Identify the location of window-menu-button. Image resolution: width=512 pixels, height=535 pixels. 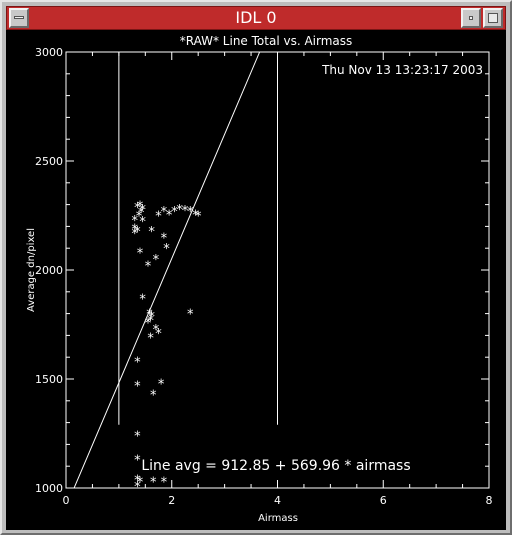
(19, 18).